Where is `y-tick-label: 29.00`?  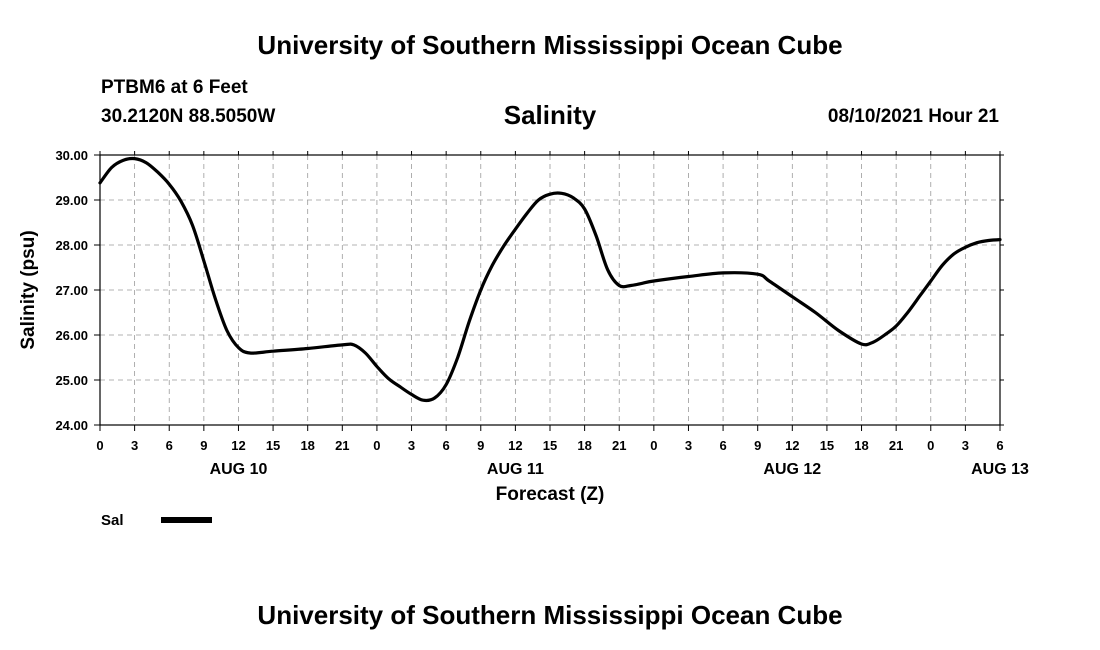
y-tick-label: 29.00 is located at coordinates (71, 200).